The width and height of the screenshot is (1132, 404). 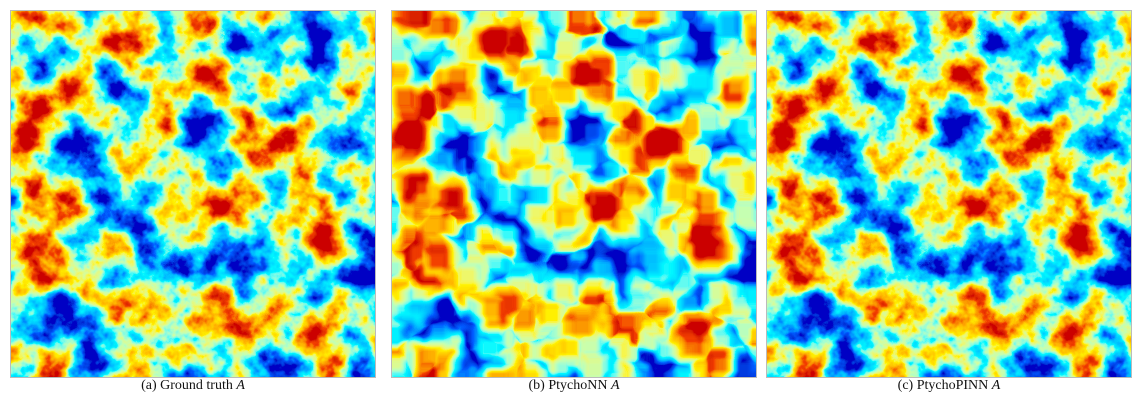 I want to click on caption: (a) Ground truth A, so click(x=193, y=386).